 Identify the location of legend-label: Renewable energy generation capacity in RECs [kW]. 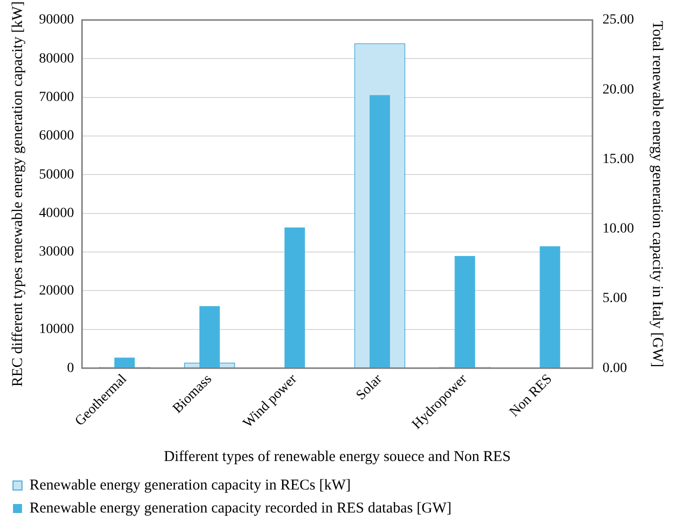
(190, 485).